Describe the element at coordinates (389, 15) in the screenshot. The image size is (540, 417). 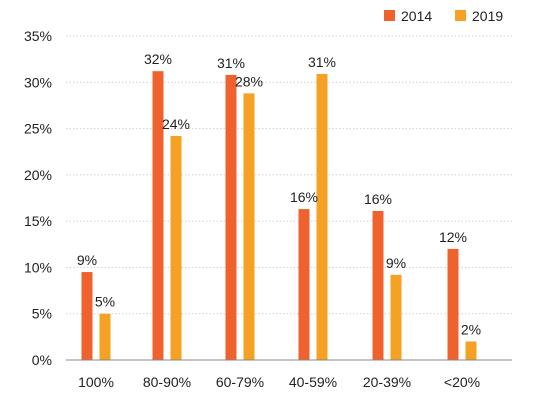
I see `legend-swatch-2014` at that location.